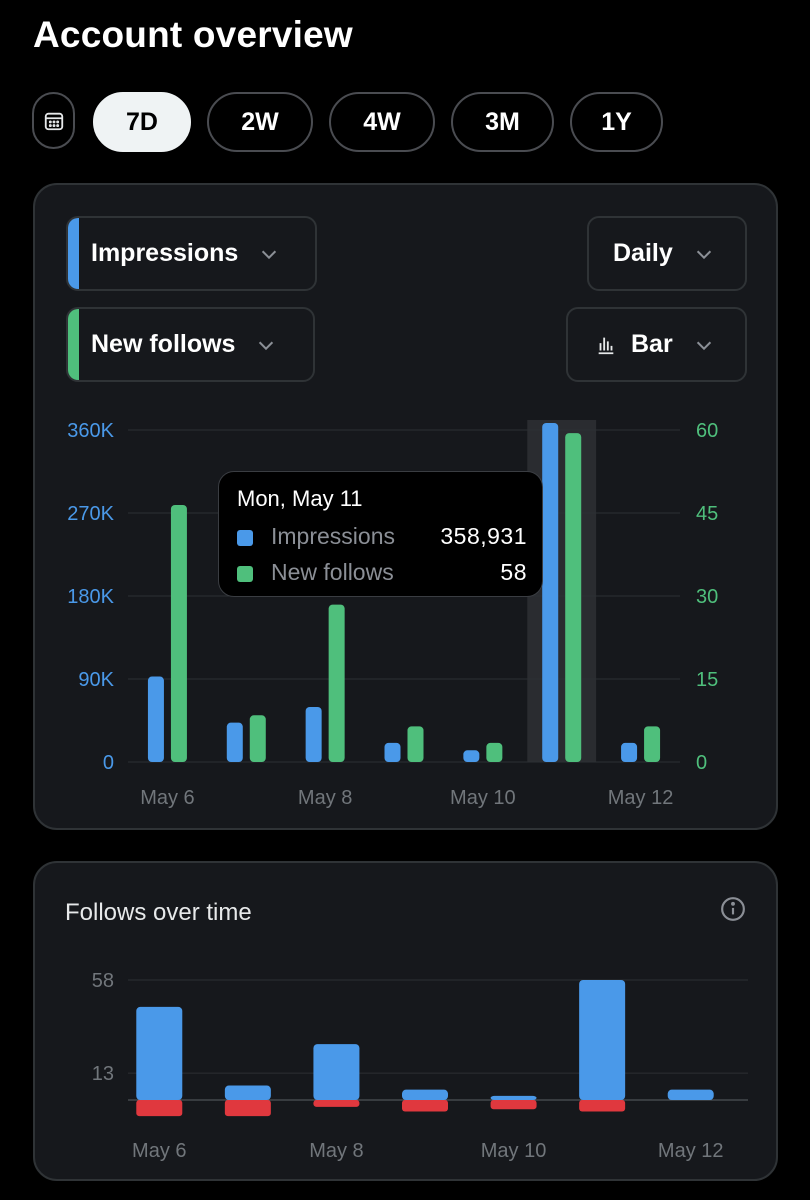 The height and width of the screenshot is (1200, 810). I want to click on y-tick-label: 58, so click(103, 981).